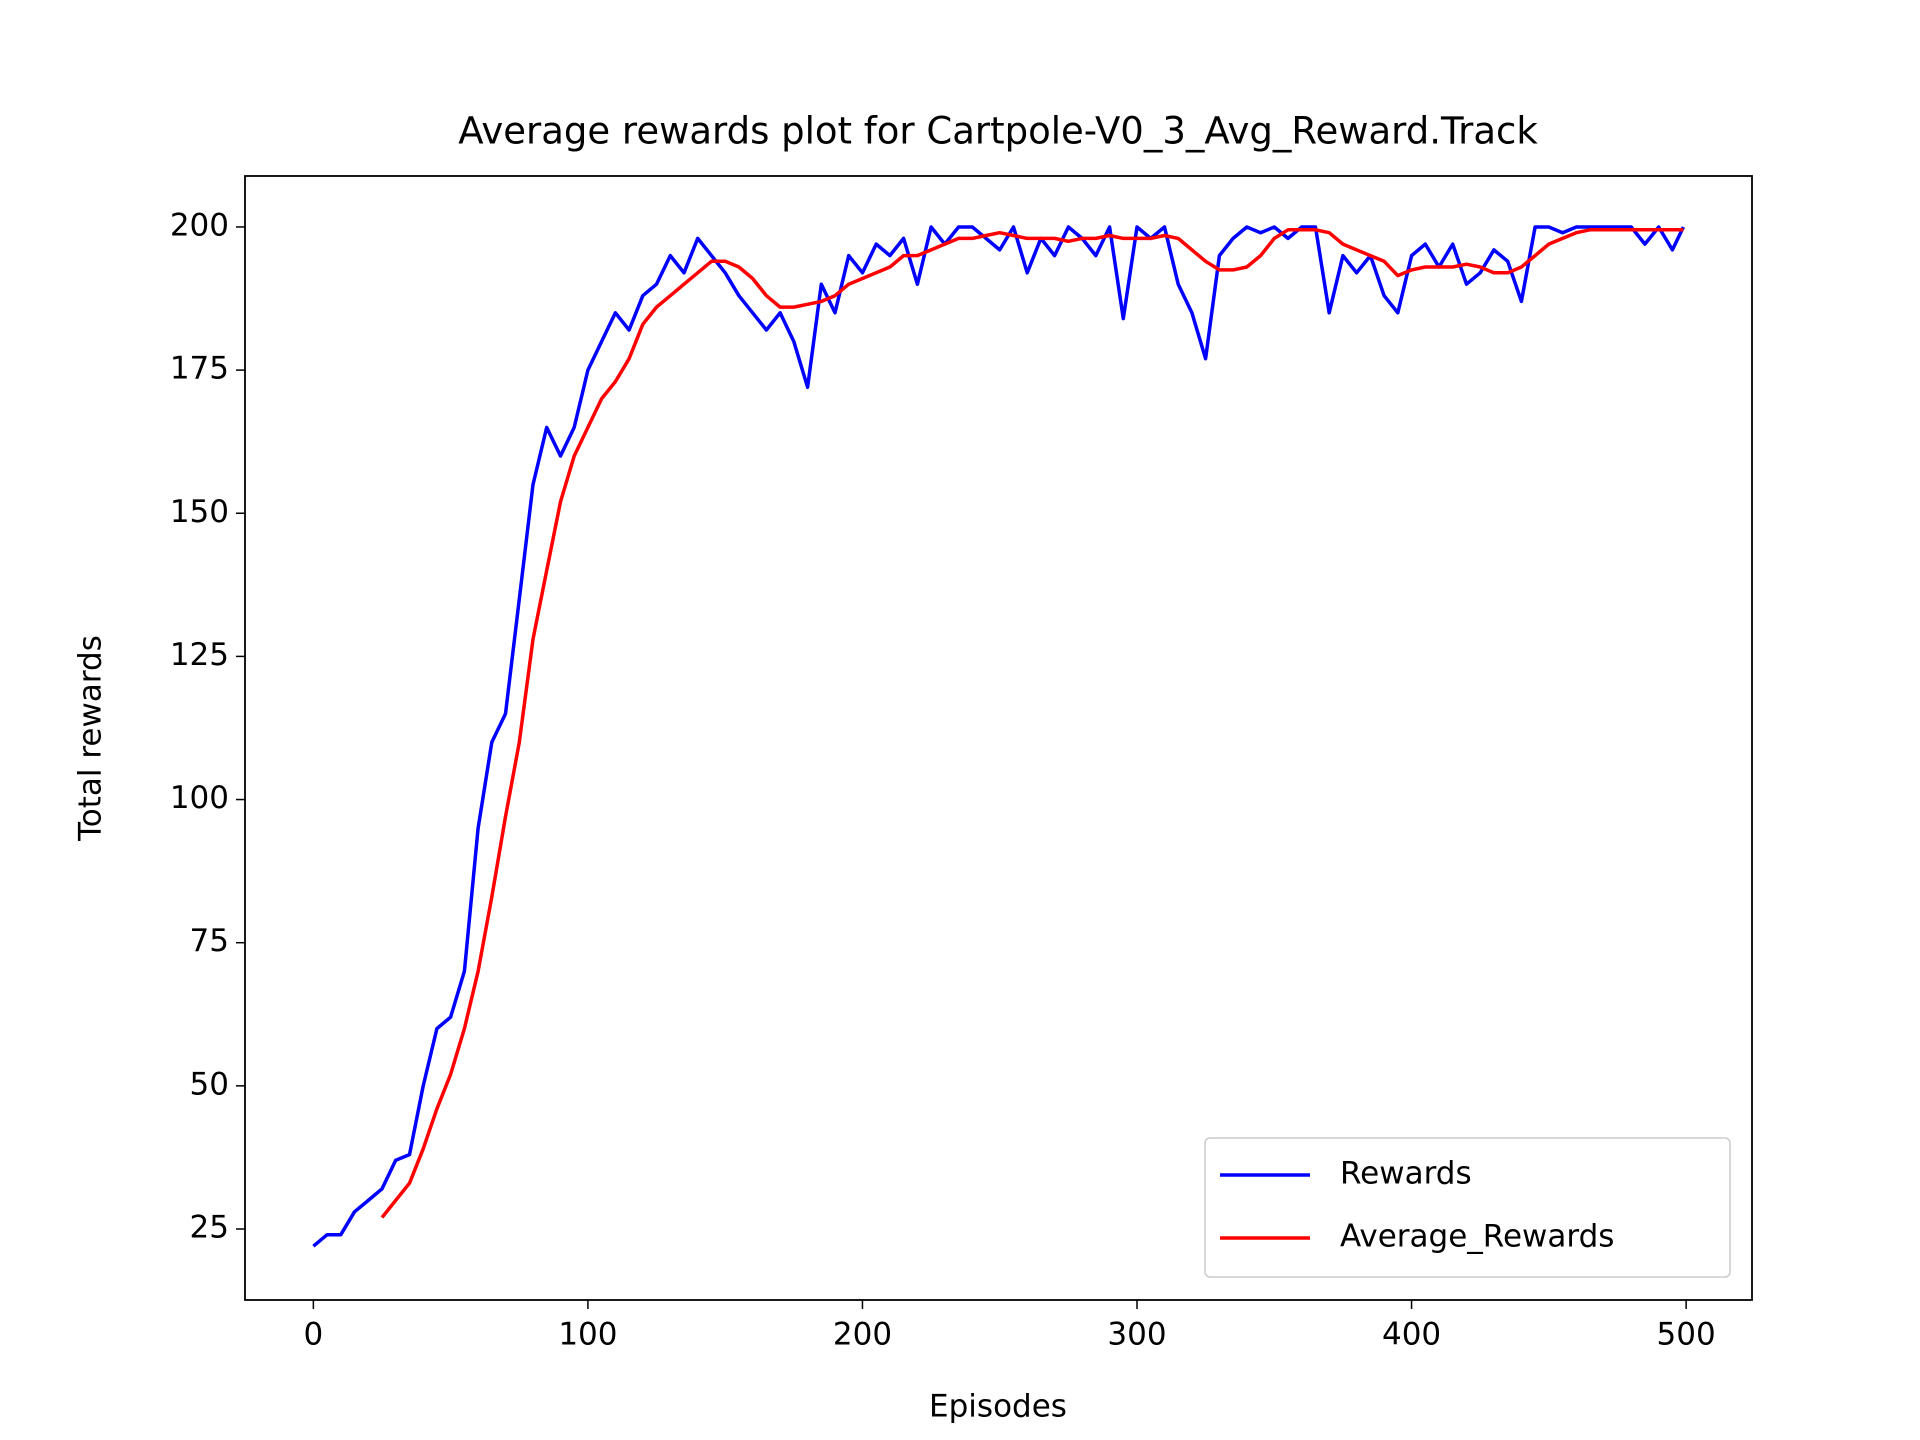 The height and width of the screenshot is (1440, 1920). What do you see at coordinates (209, 941) in the screenshot?
I see `y-tick-label: 75` at bounding box center [209, 941].